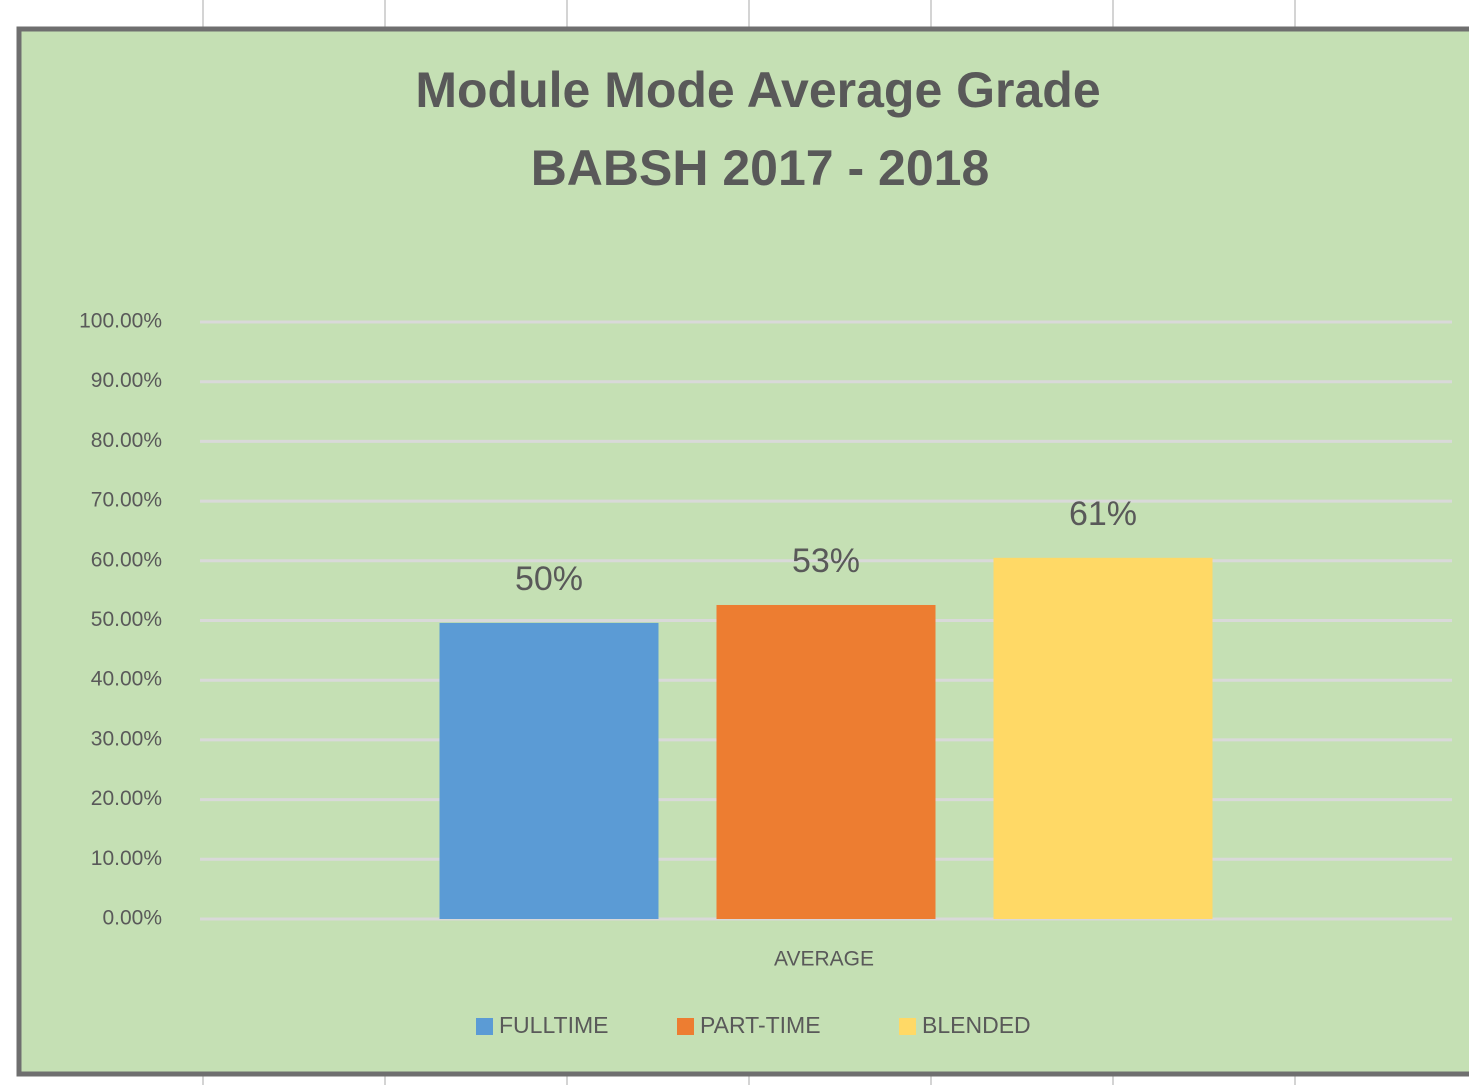 The image size is (1469, 1085). What do you see at coordinates (126, 380) in the screenshot?
I see `y-tick-label: 90.00%` at bounding box center [126, 380].